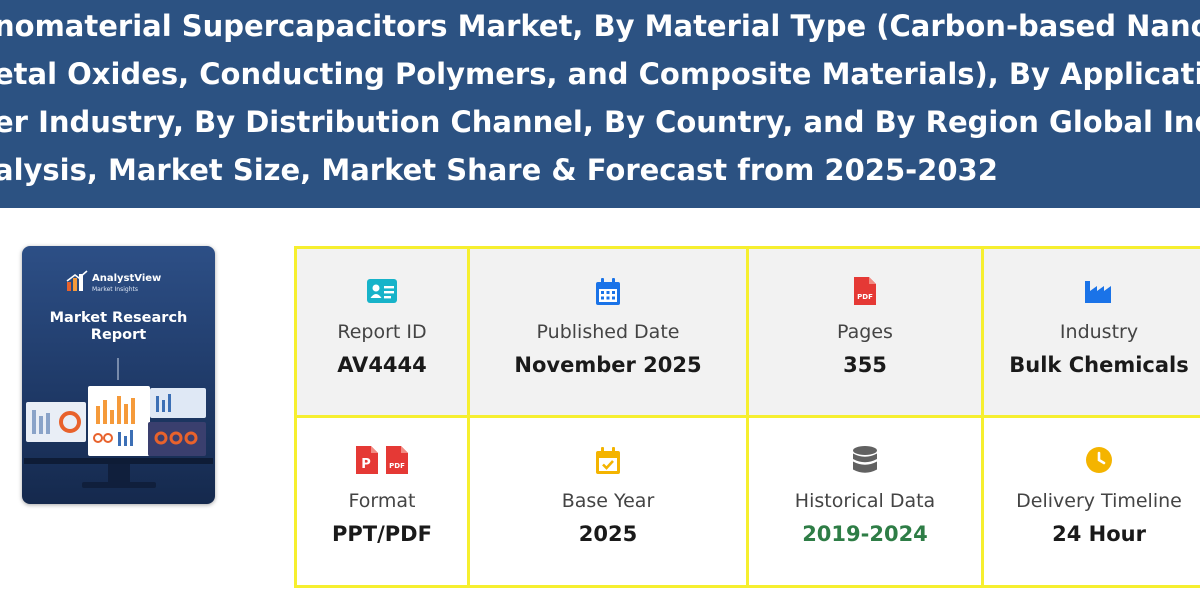  What do you see at coordinates (382, 291) in the screenshot?
I see `id-card-icon` at bounding box center [382, 291].